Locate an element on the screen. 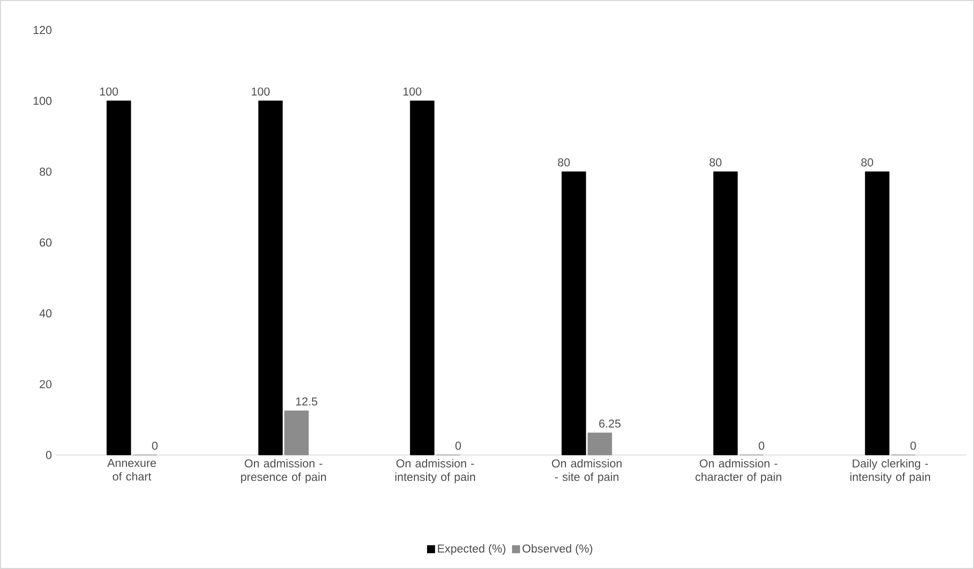 The image size is (974, 569). x-tick-label: On admission - intensity of pain is located at coordinates (435, 471).